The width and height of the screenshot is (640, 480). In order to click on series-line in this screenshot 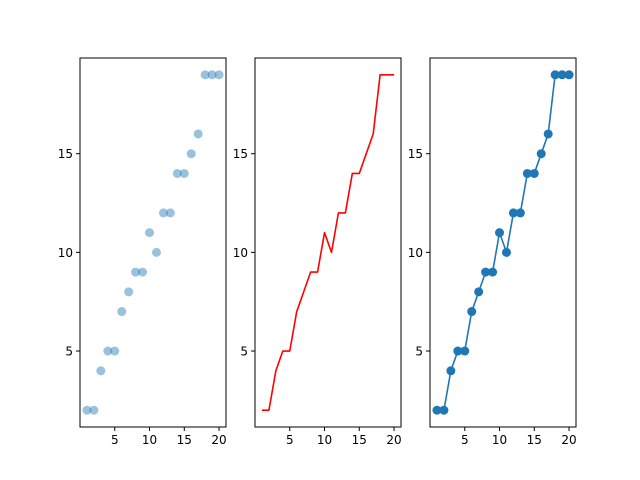, I will do `click(328, 242)`.